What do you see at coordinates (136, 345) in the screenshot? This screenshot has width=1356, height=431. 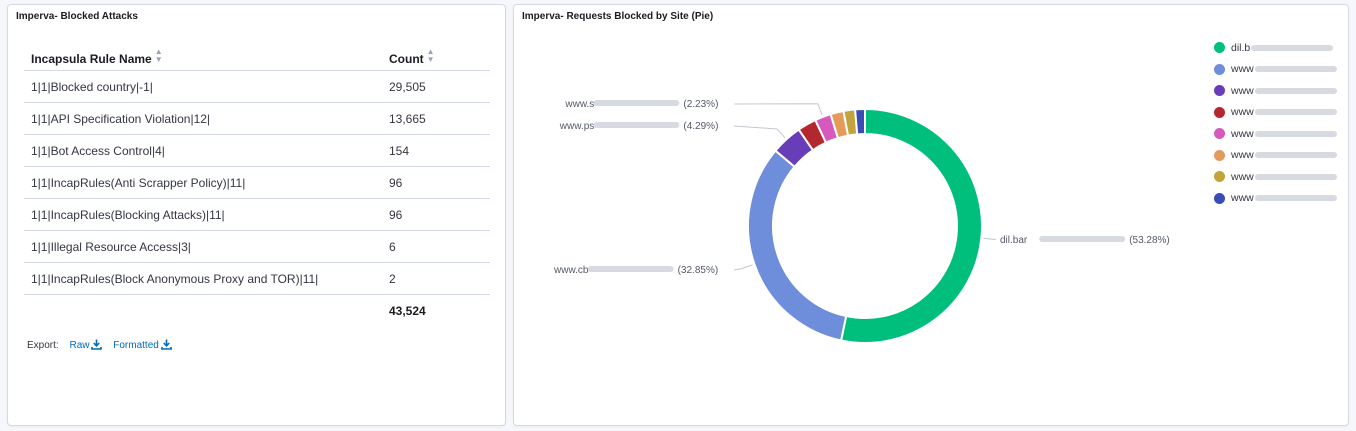 I see `export-formatted-label: Formatted` at bounding box center [136, 345].